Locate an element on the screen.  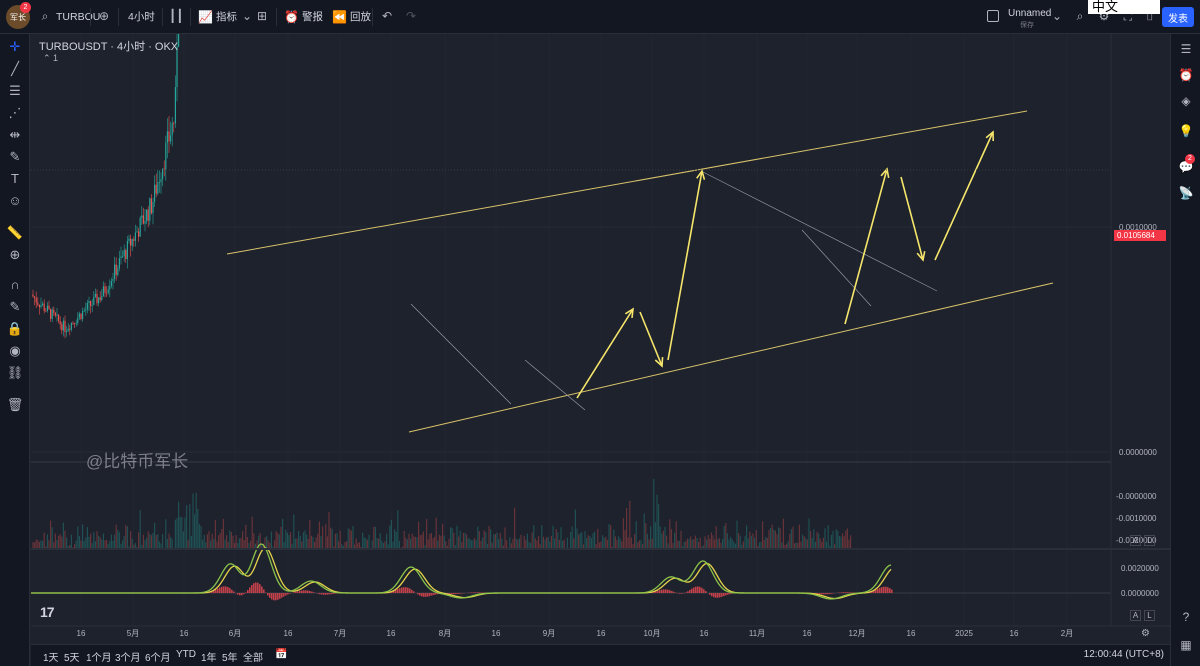
settings-button: ⚙ is located at coordinates (1104, 16).